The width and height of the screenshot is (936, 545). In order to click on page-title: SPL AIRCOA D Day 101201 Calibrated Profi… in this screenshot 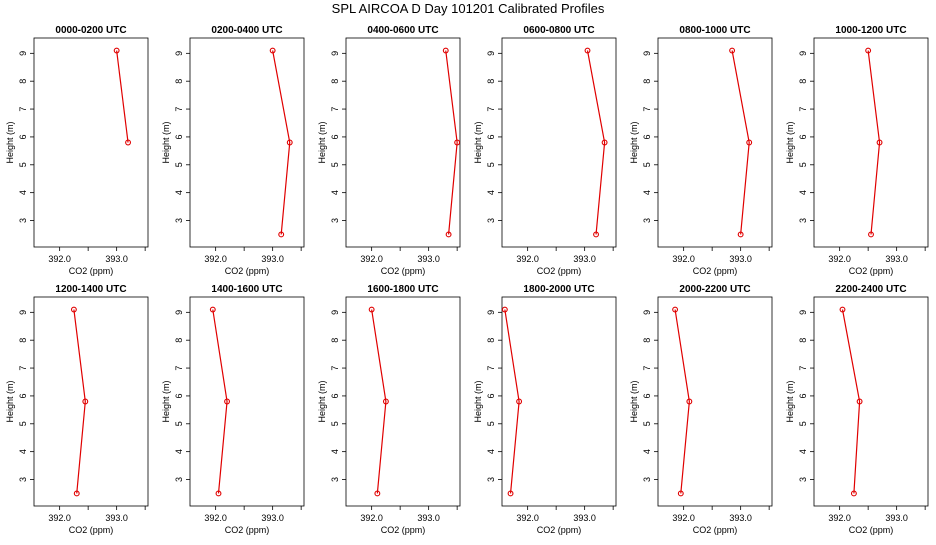, I will do `click(468, 8)`.